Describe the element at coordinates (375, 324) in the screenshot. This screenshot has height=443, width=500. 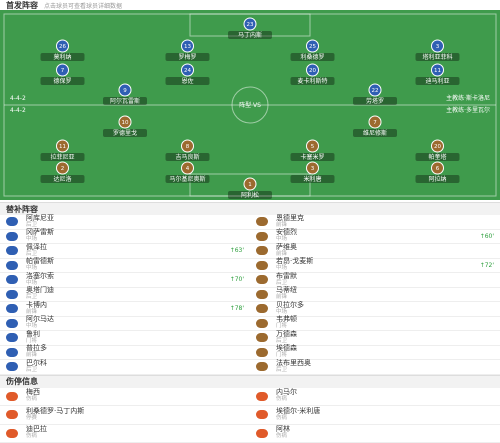
I see `list-row: 韦弗顿门将` at that location.